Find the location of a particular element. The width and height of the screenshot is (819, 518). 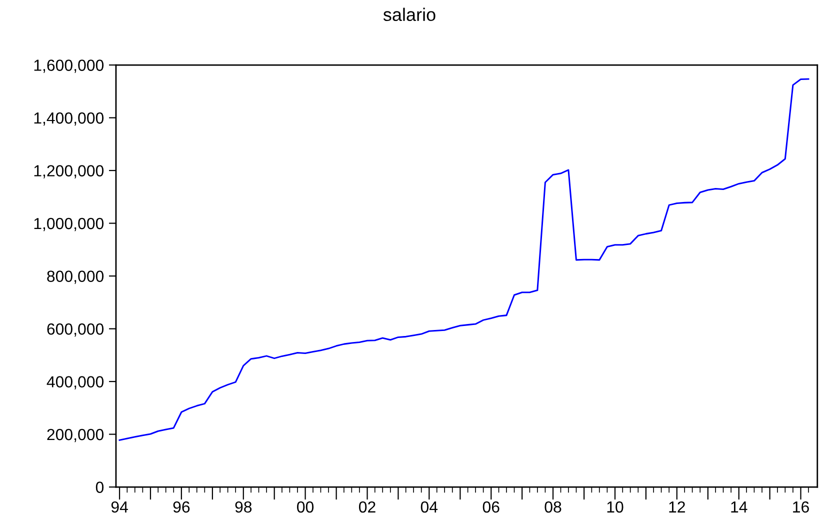

x-tick-label: 08 is located at coordinates (553, 507).